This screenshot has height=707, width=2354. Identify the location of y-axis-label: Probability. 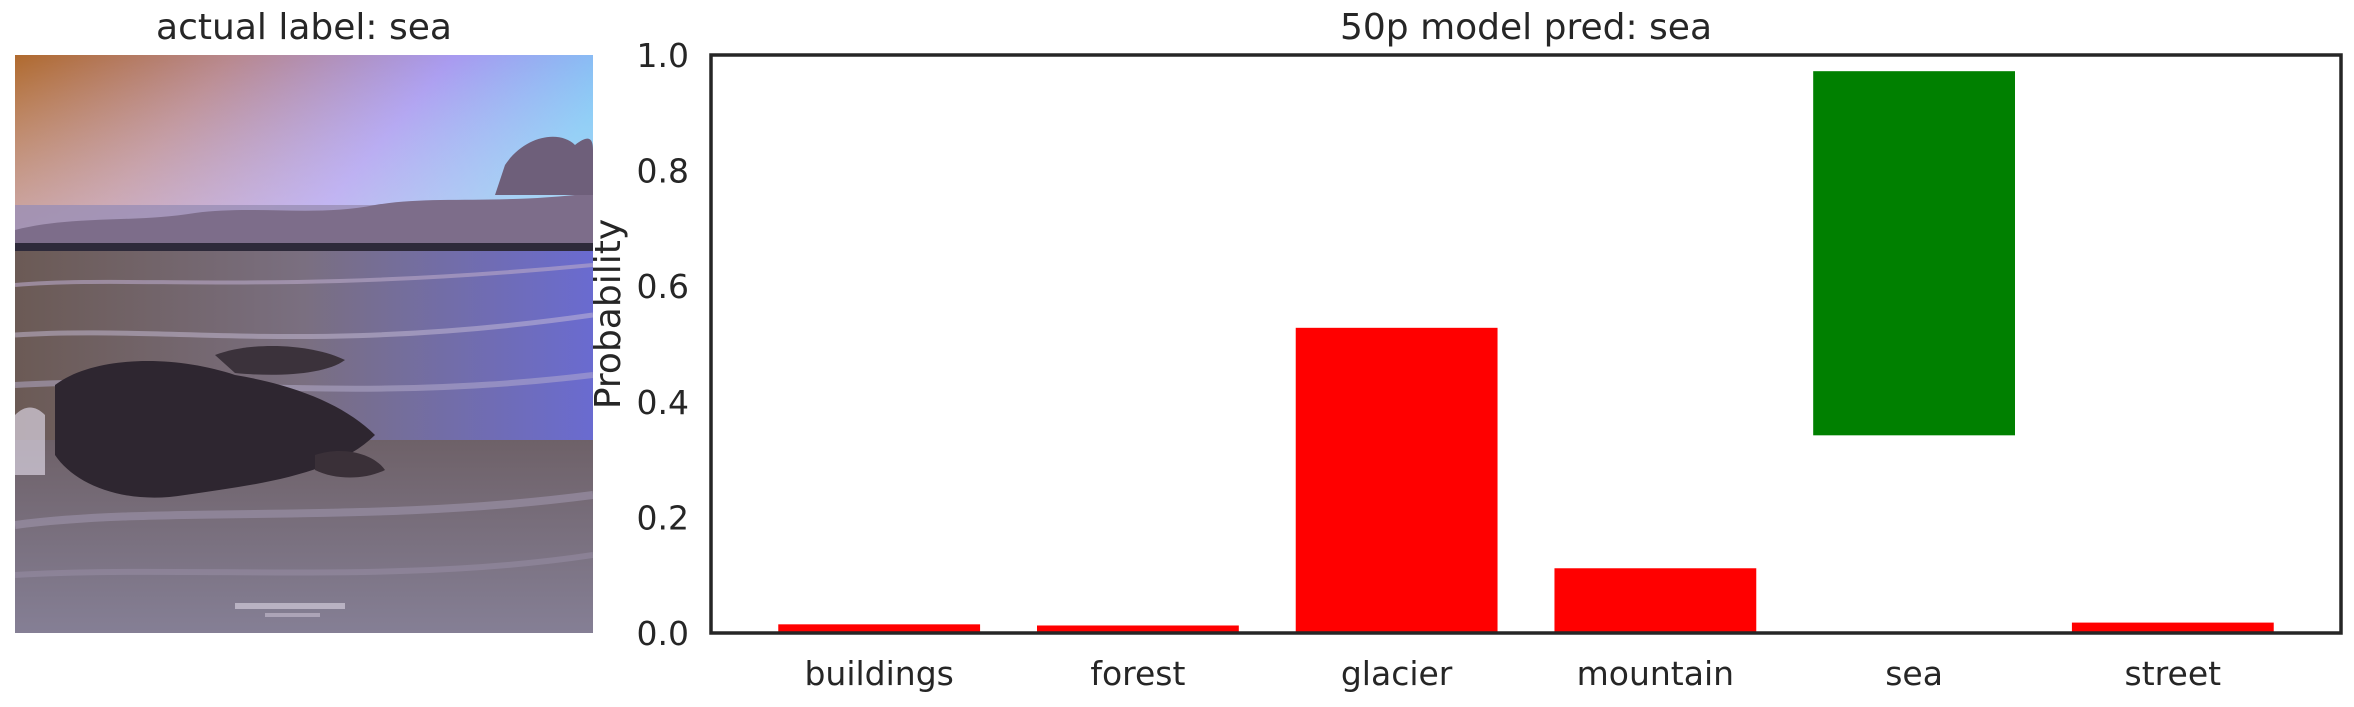
(608, 314).